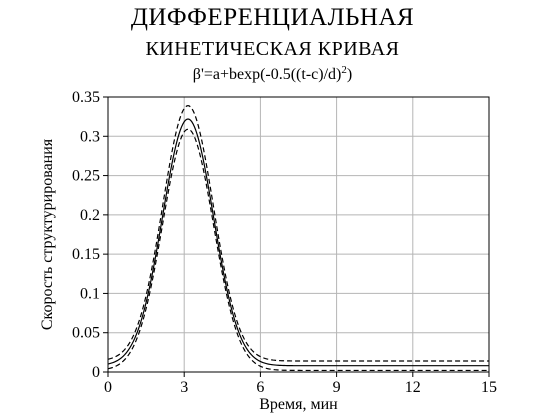 The width and height of the screenshot is (545, 418). I want to click on x-axis-label: Время, мин, so click(298, 404).